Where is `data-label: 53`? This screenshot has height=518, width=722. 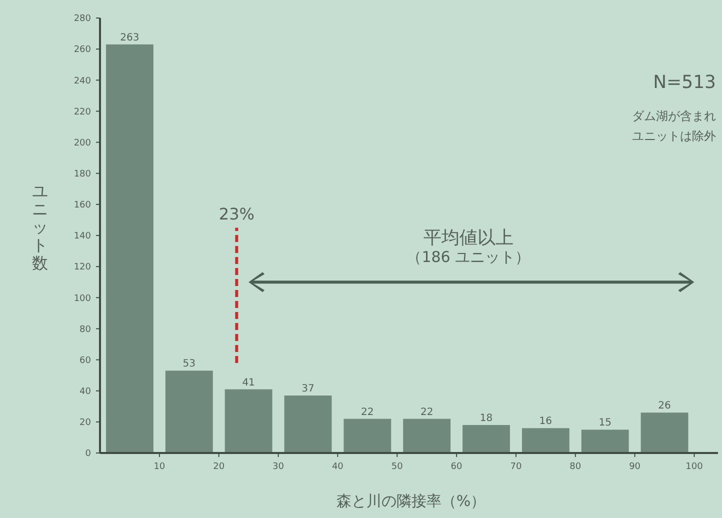
data-label: 53 is located at coordinates (189, 364).